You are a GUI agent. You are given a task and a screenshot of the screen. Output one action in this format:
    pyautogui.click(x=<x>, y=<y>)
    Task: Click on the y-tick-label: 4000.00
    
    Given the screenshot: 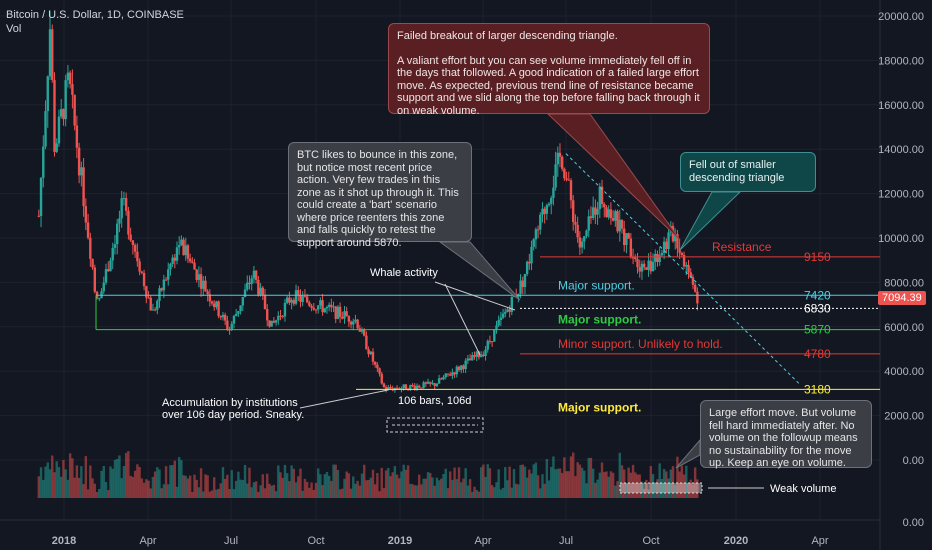 What is the action you would take?
    pyautogui.click(x=904, y=372)
    